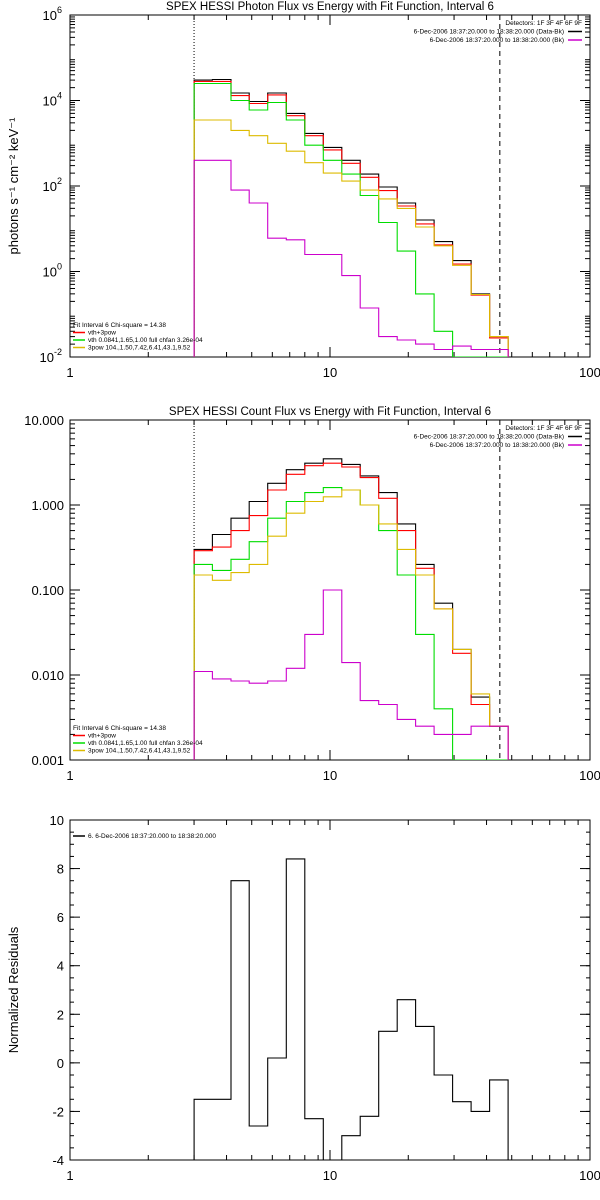 Image resolution: width=600 pixels, height=1200 pixels. Describe the element at coordinates (59, 96) in the screenshot. I see `y-tick-exponent: 4` at that location.